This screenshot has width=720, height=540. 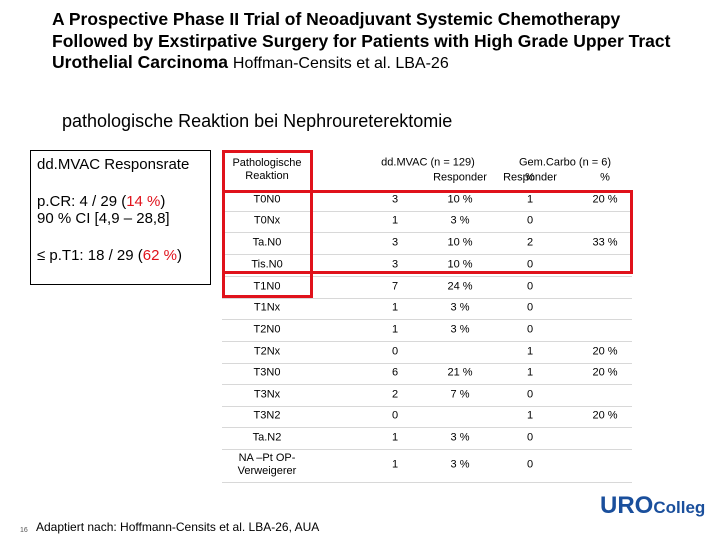 I want to click on page-number: 16, so click(x=24, y=530).